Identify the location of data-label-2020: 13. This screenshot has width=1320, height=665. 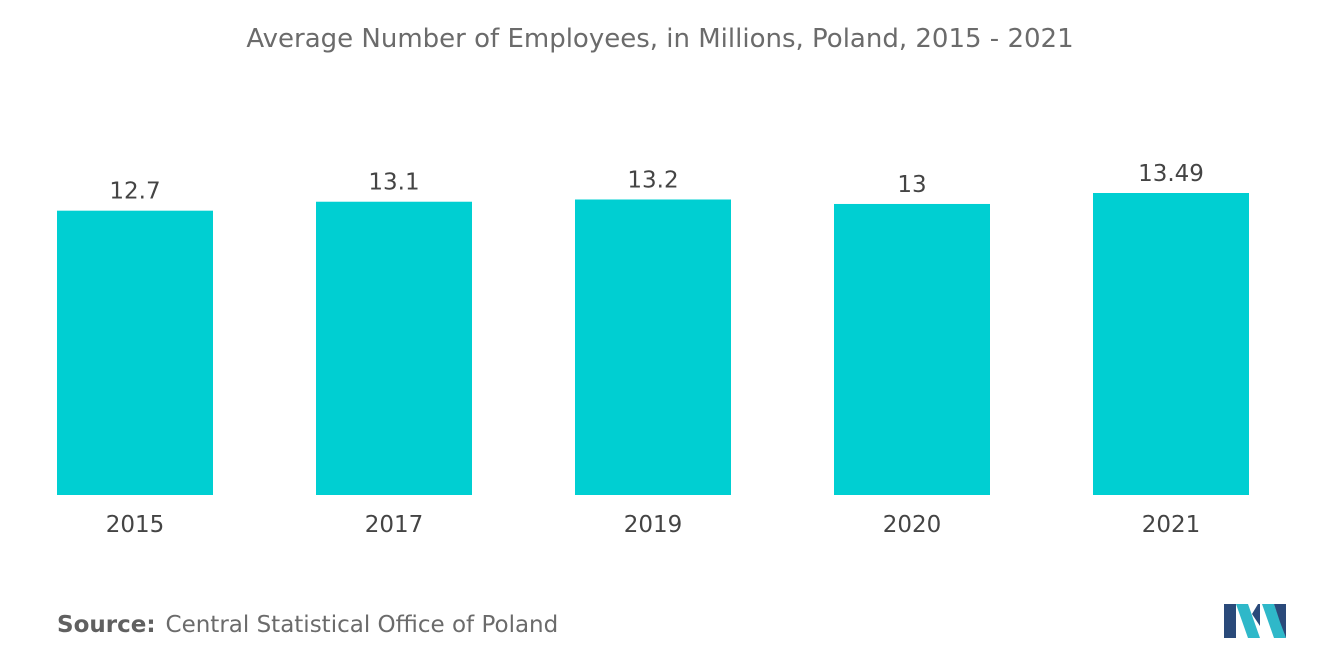
(911, 185).